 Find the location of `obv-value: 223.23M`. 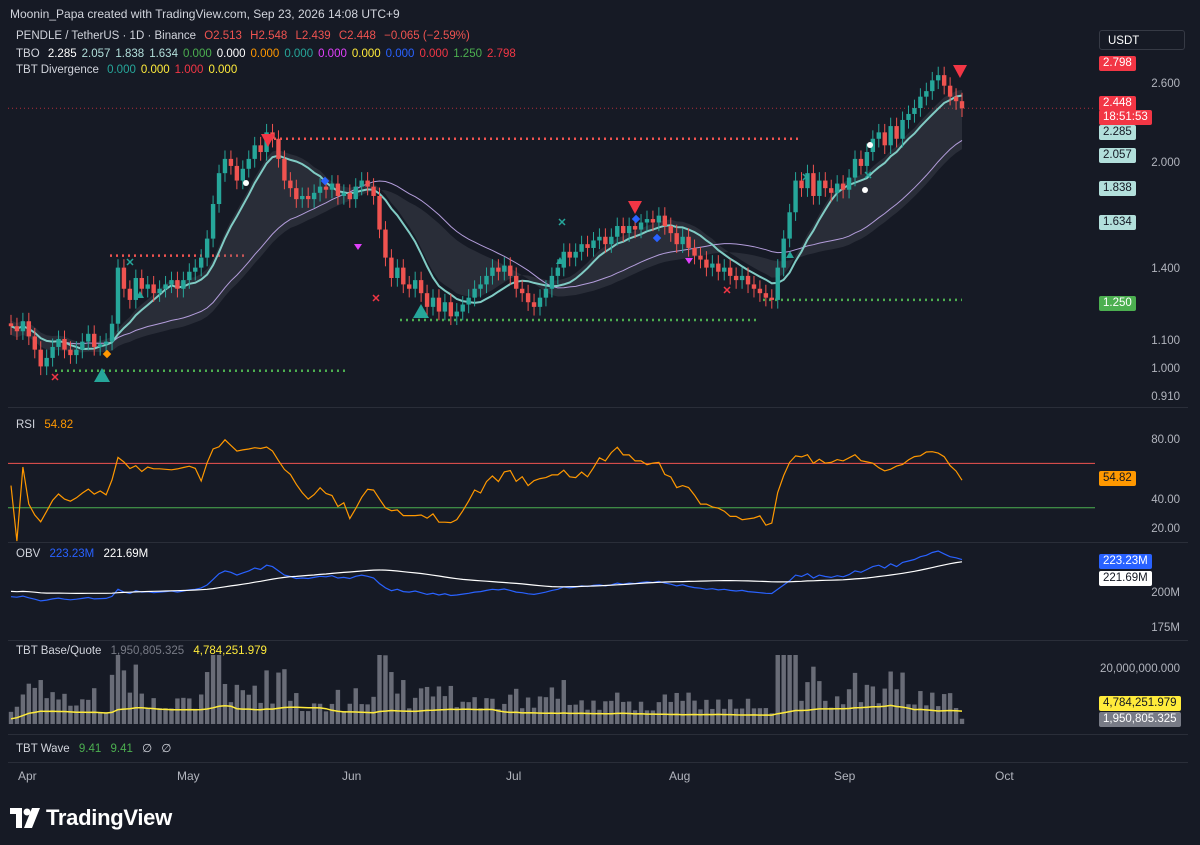

obv-value: 223.23M is located at coordinates (72, 554).